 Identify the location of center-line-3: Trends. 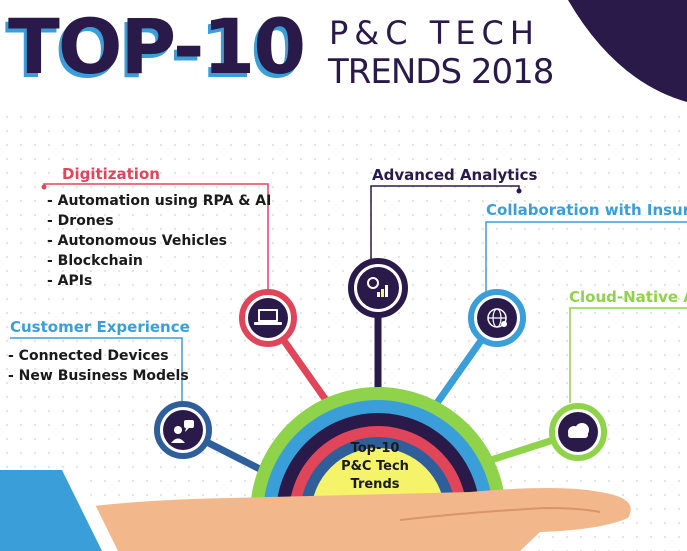
(375, 484).